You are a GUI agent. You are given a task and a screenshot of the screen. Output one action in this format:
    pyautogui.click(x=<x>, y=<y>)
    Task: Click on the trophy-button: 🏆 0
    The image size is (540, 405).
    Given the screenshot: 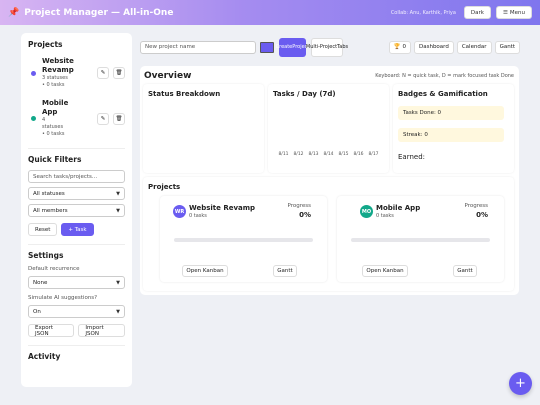 What is the action you would take?
    pyautogui.click(x=399, y=47)
    